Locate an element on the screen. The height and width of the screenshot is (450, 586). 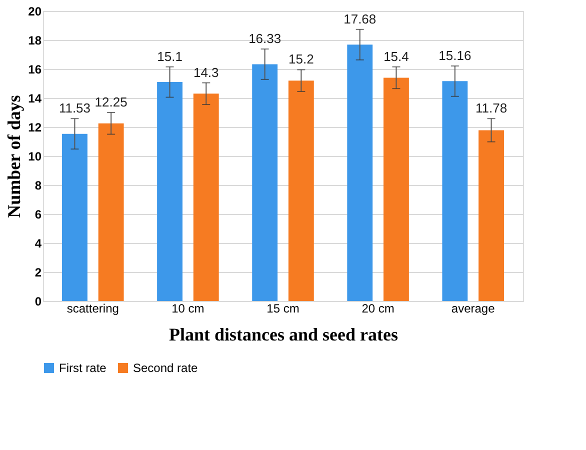
data-label: 15.1 is located at coordinates (169, 56).